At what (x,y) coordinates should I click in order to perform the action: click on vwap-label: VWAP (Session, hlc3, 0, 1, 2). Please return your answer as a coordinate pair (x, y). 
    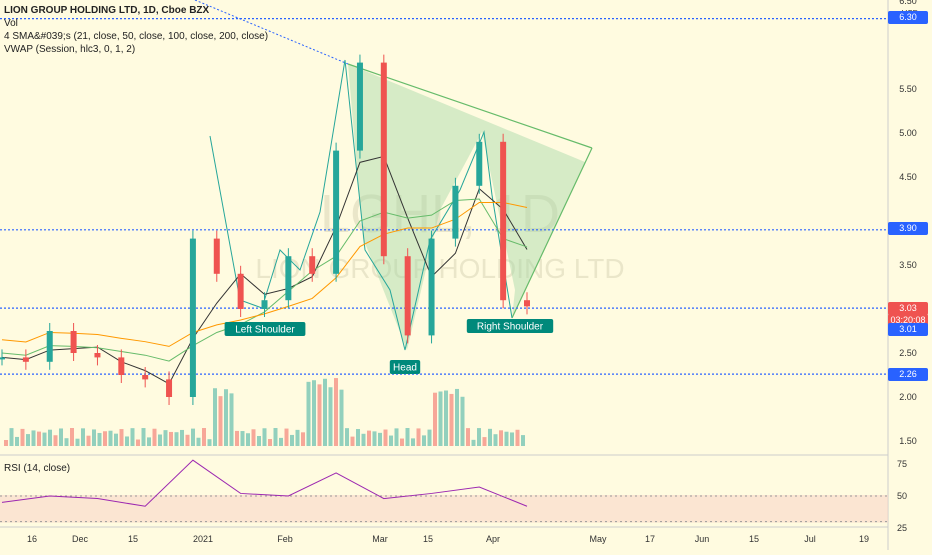
    Looking at the image, I should click on (70, 49).